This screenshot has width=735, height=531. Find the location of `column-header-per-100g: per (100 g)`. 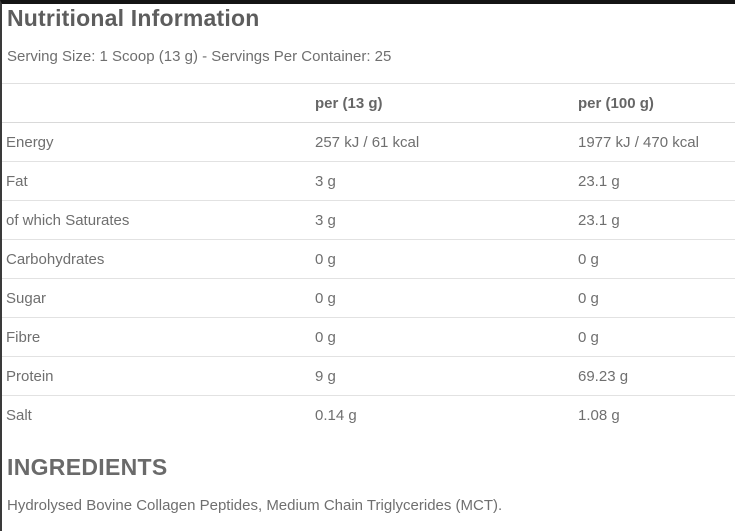

column-header-per-100g: per (100 g) is located at coordinates (656, 103).